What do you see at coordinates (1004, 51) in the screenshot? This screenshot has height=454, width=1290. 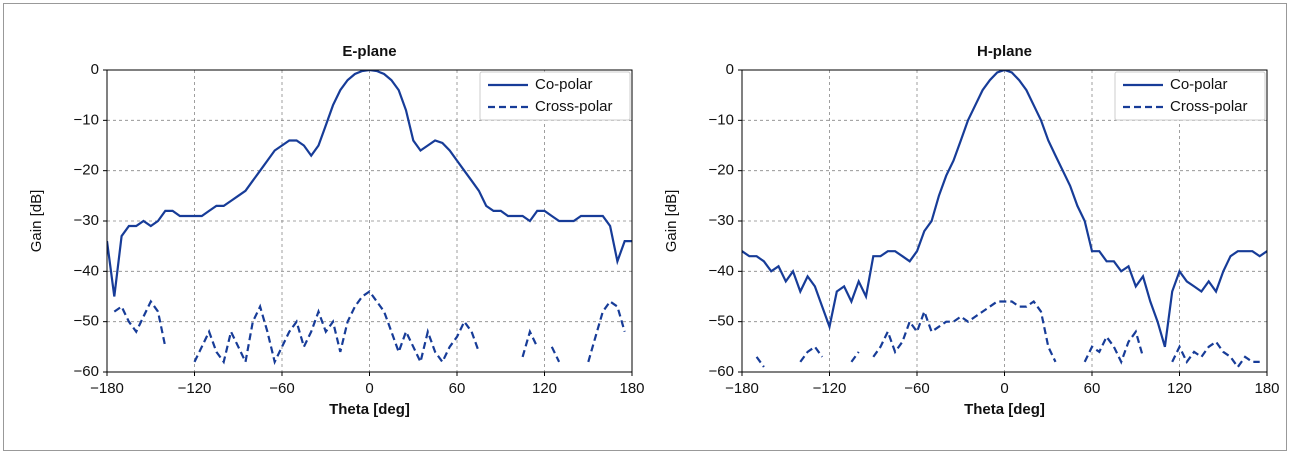 I see `chart-title: H-plane` at bounding box center [1004, 51].